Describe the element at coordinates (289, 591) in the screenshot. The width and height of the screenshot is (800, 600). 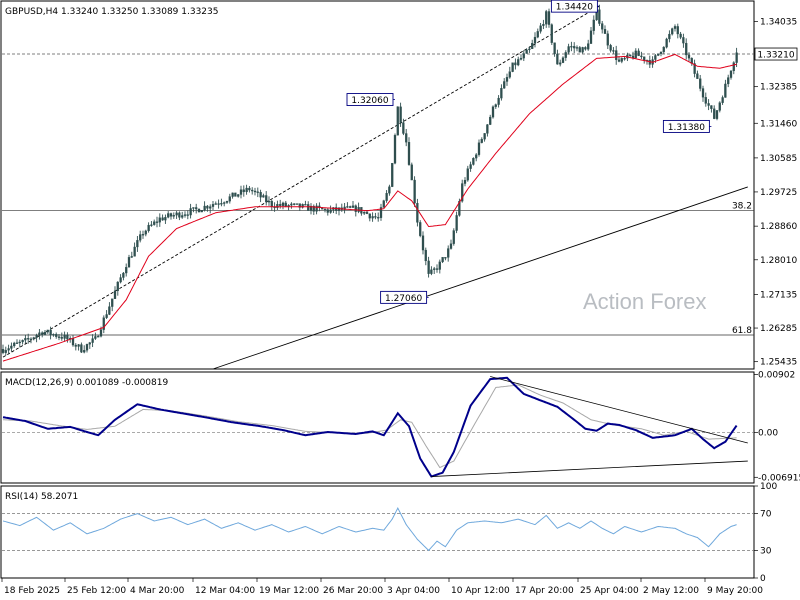
I see `time-axis-label: 19 Mar 12:00` at that location.